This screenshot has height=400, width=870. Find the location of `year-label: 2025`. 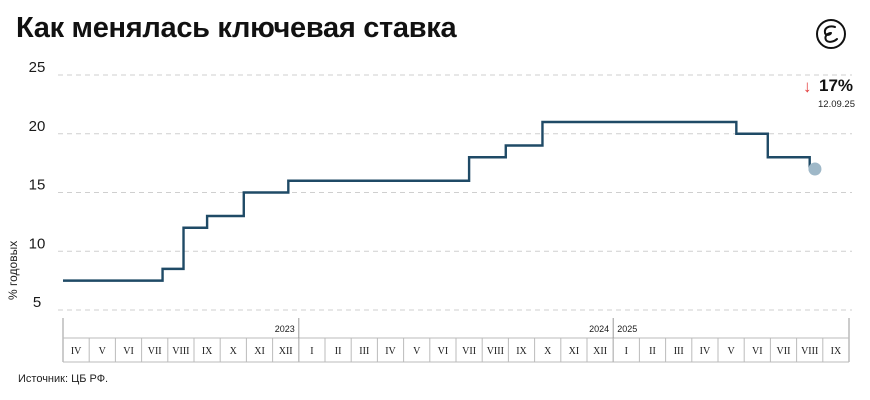

year-label: 2025 is located at coordinates (627, 329).